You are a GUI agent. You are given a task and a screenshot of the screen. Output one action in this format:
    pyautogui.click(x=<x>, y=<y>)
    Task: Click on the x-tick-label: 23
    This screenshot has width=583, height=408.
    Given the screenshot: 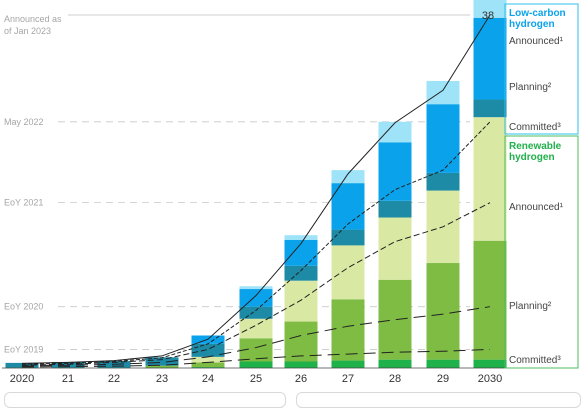 What is the action you would take?
    pyautogui.click(x=162, y=379)
    